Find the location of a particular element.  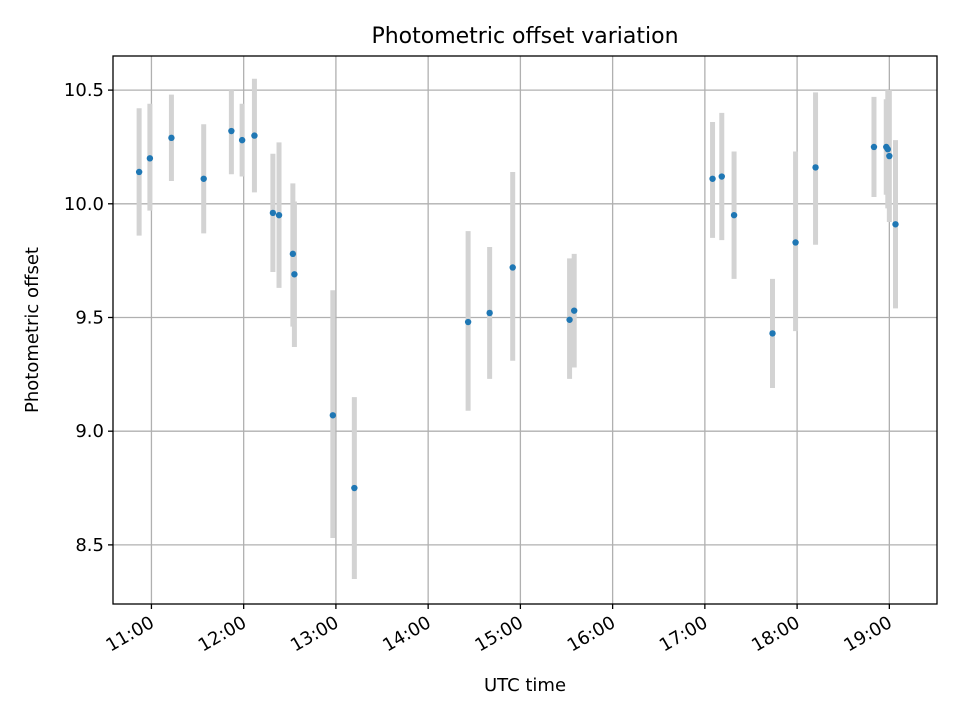

y-tick-label: 10.0 is located at coordinates (84, 204).